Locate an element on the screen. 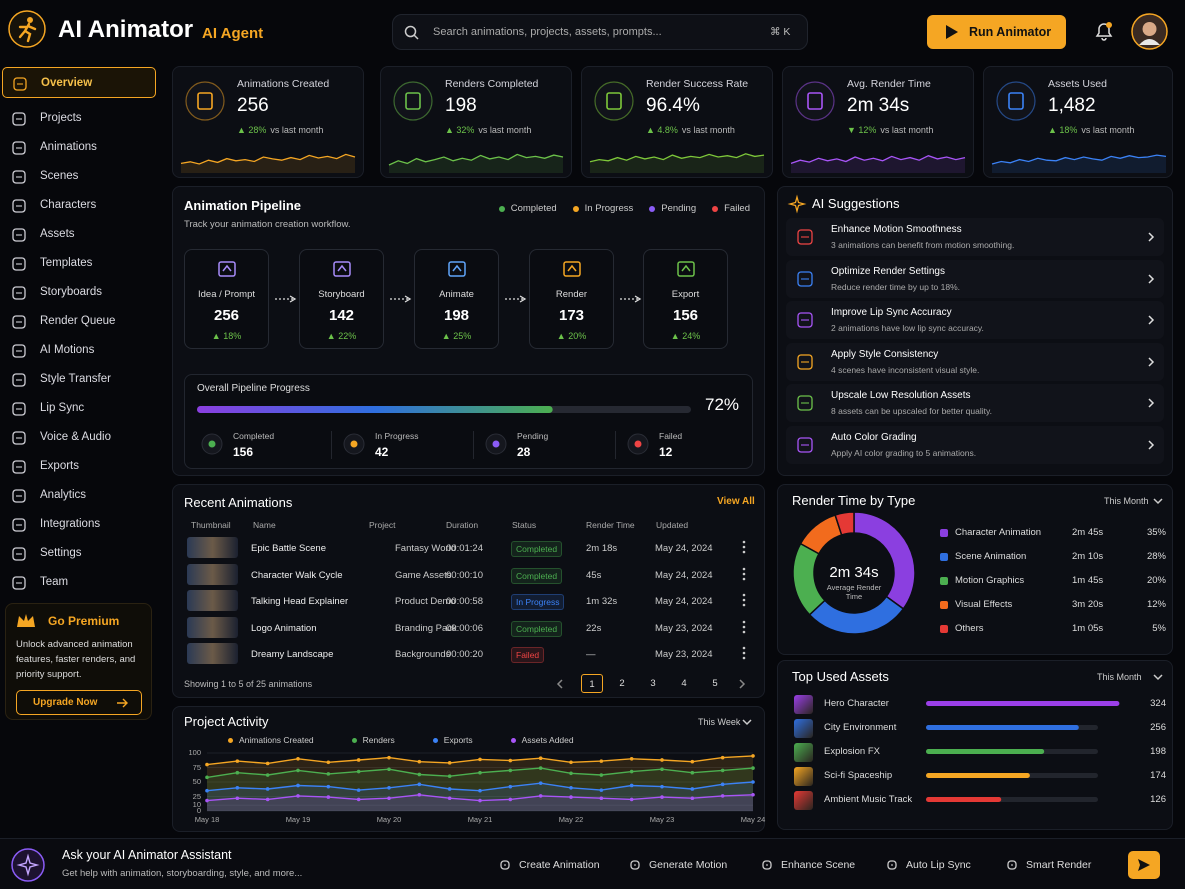  nav-item: Team is located at coordinates (79, 582).